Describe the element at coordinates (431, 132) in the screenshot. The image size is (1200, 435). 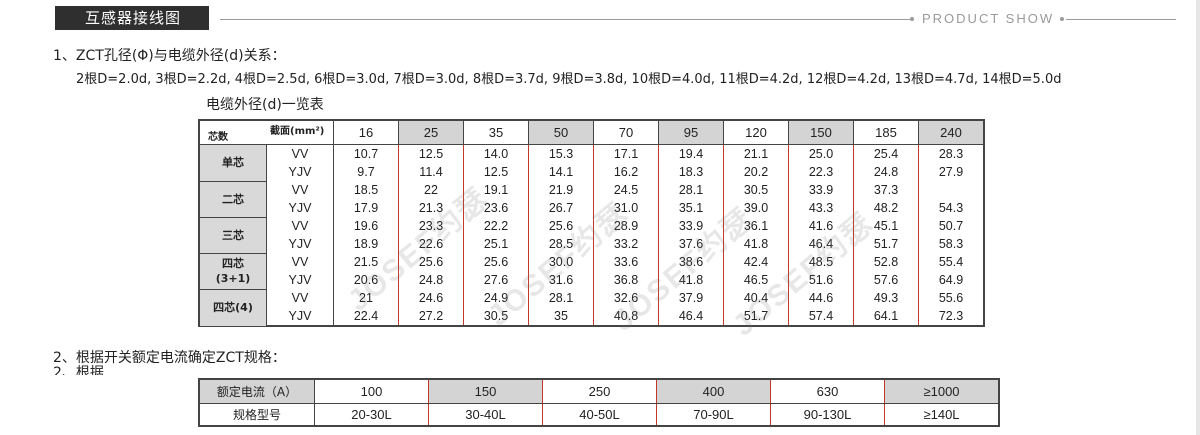
I see `section-header-cell: 25` at that location.